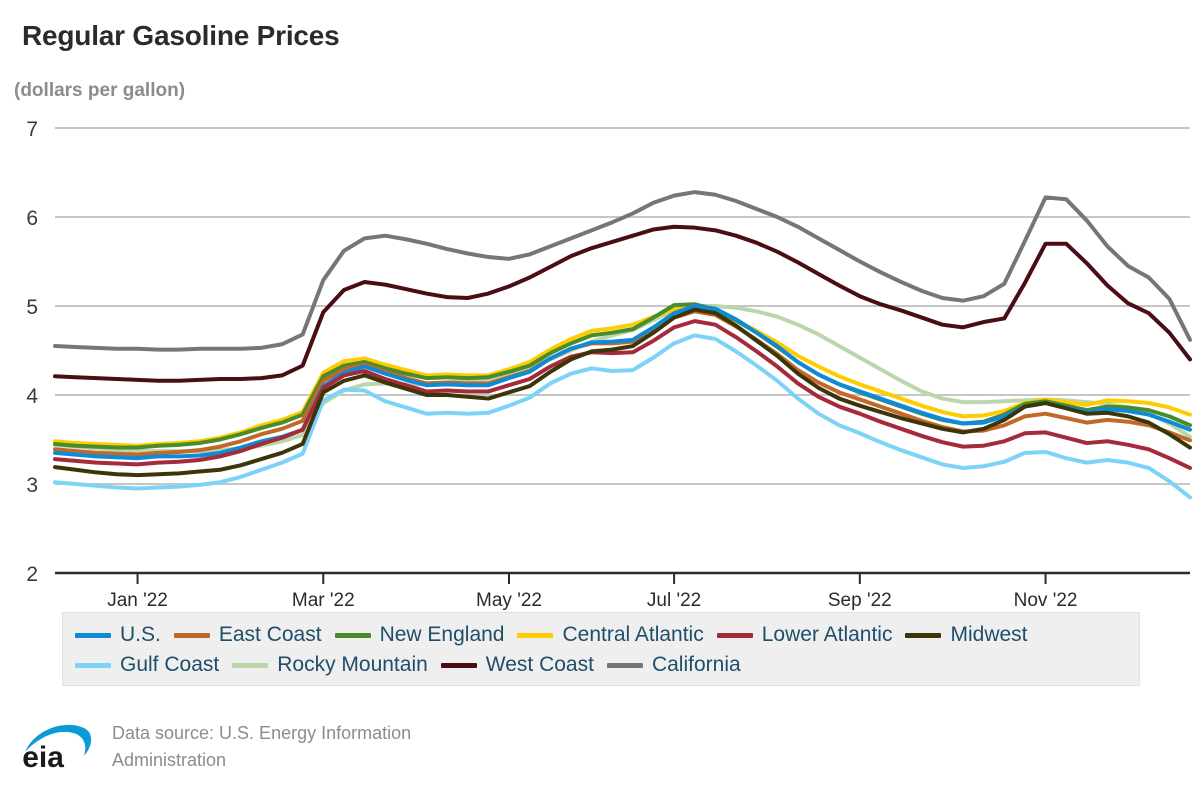 Image resolution: width=1200 pixels, height=800 pixels. I want to click on y-axis-tick-label: 2, so click(32, 574).